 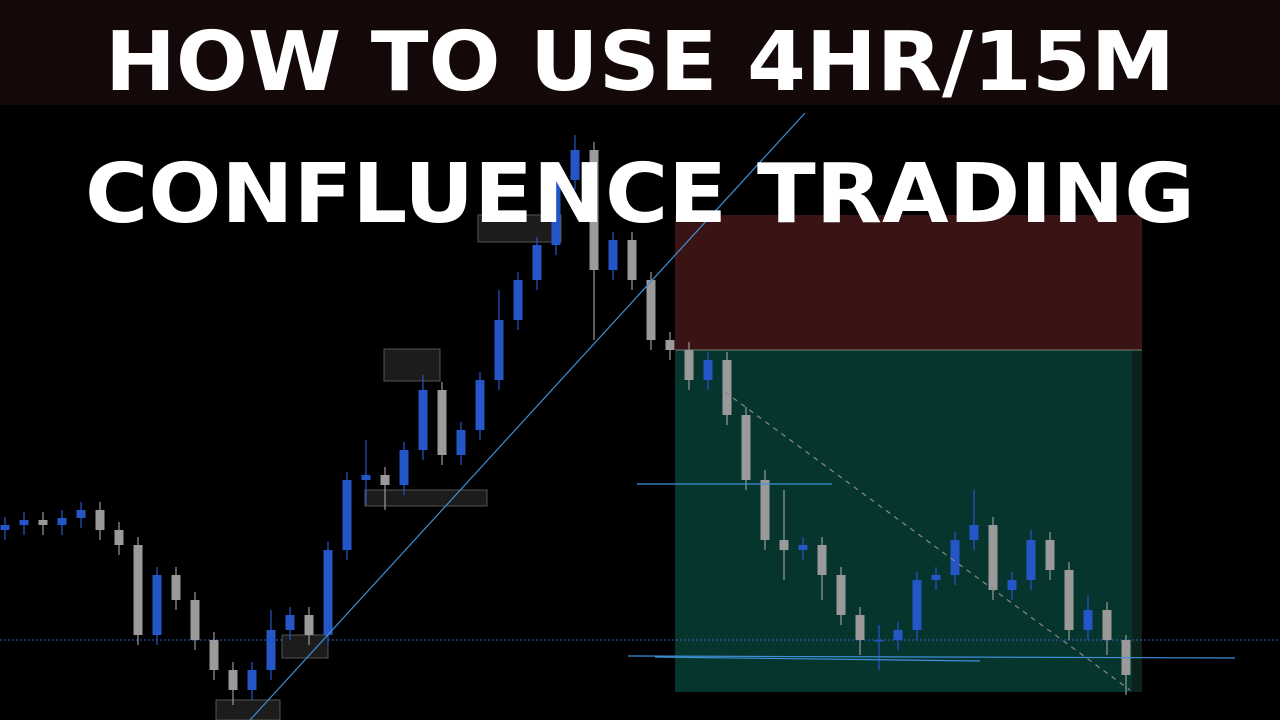 What do you see at coordinates (908, 282) in the screenshot?
I see `stop-zone` at bounding box center [908, 282].